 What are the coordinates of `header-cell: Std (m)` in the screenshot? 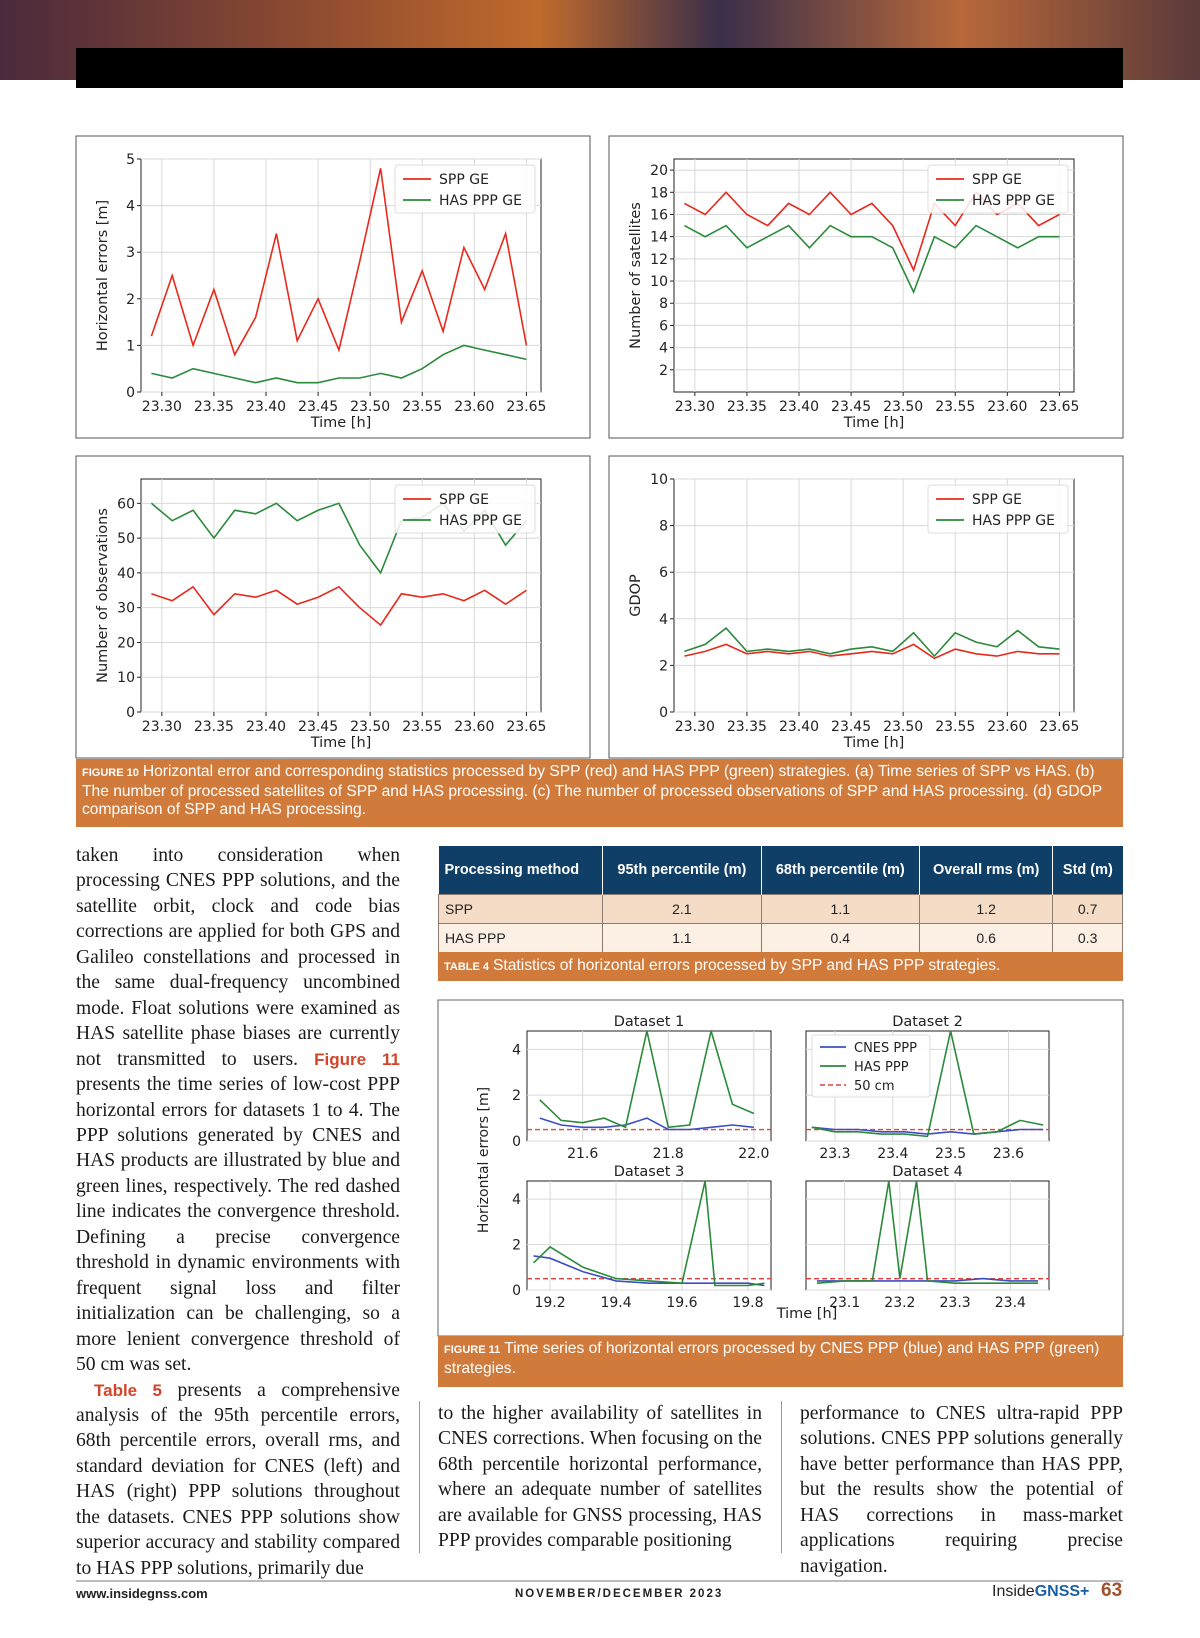 It's located at (1087, 870).